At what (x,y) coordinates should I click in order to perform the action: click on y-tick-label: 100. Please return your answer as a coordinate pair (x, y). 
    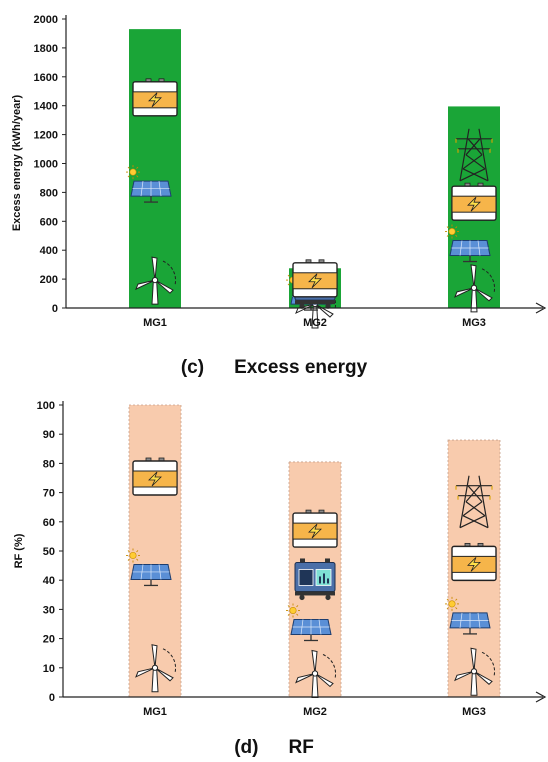
    Looking at the image, I should click on (46, 406).